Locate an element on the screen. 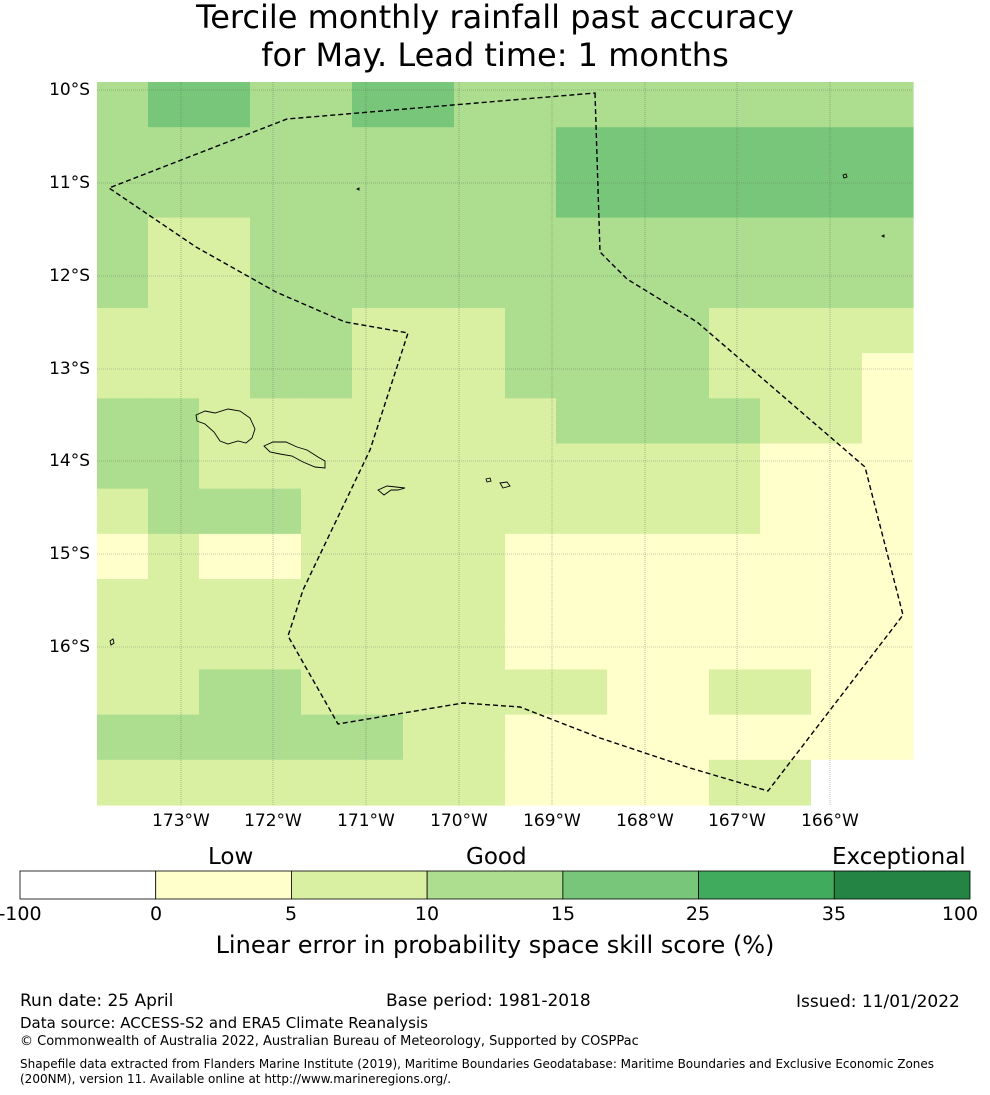 This screenshot has width=990, height=1095. tutuila-island is located at coordinates (391, 490).